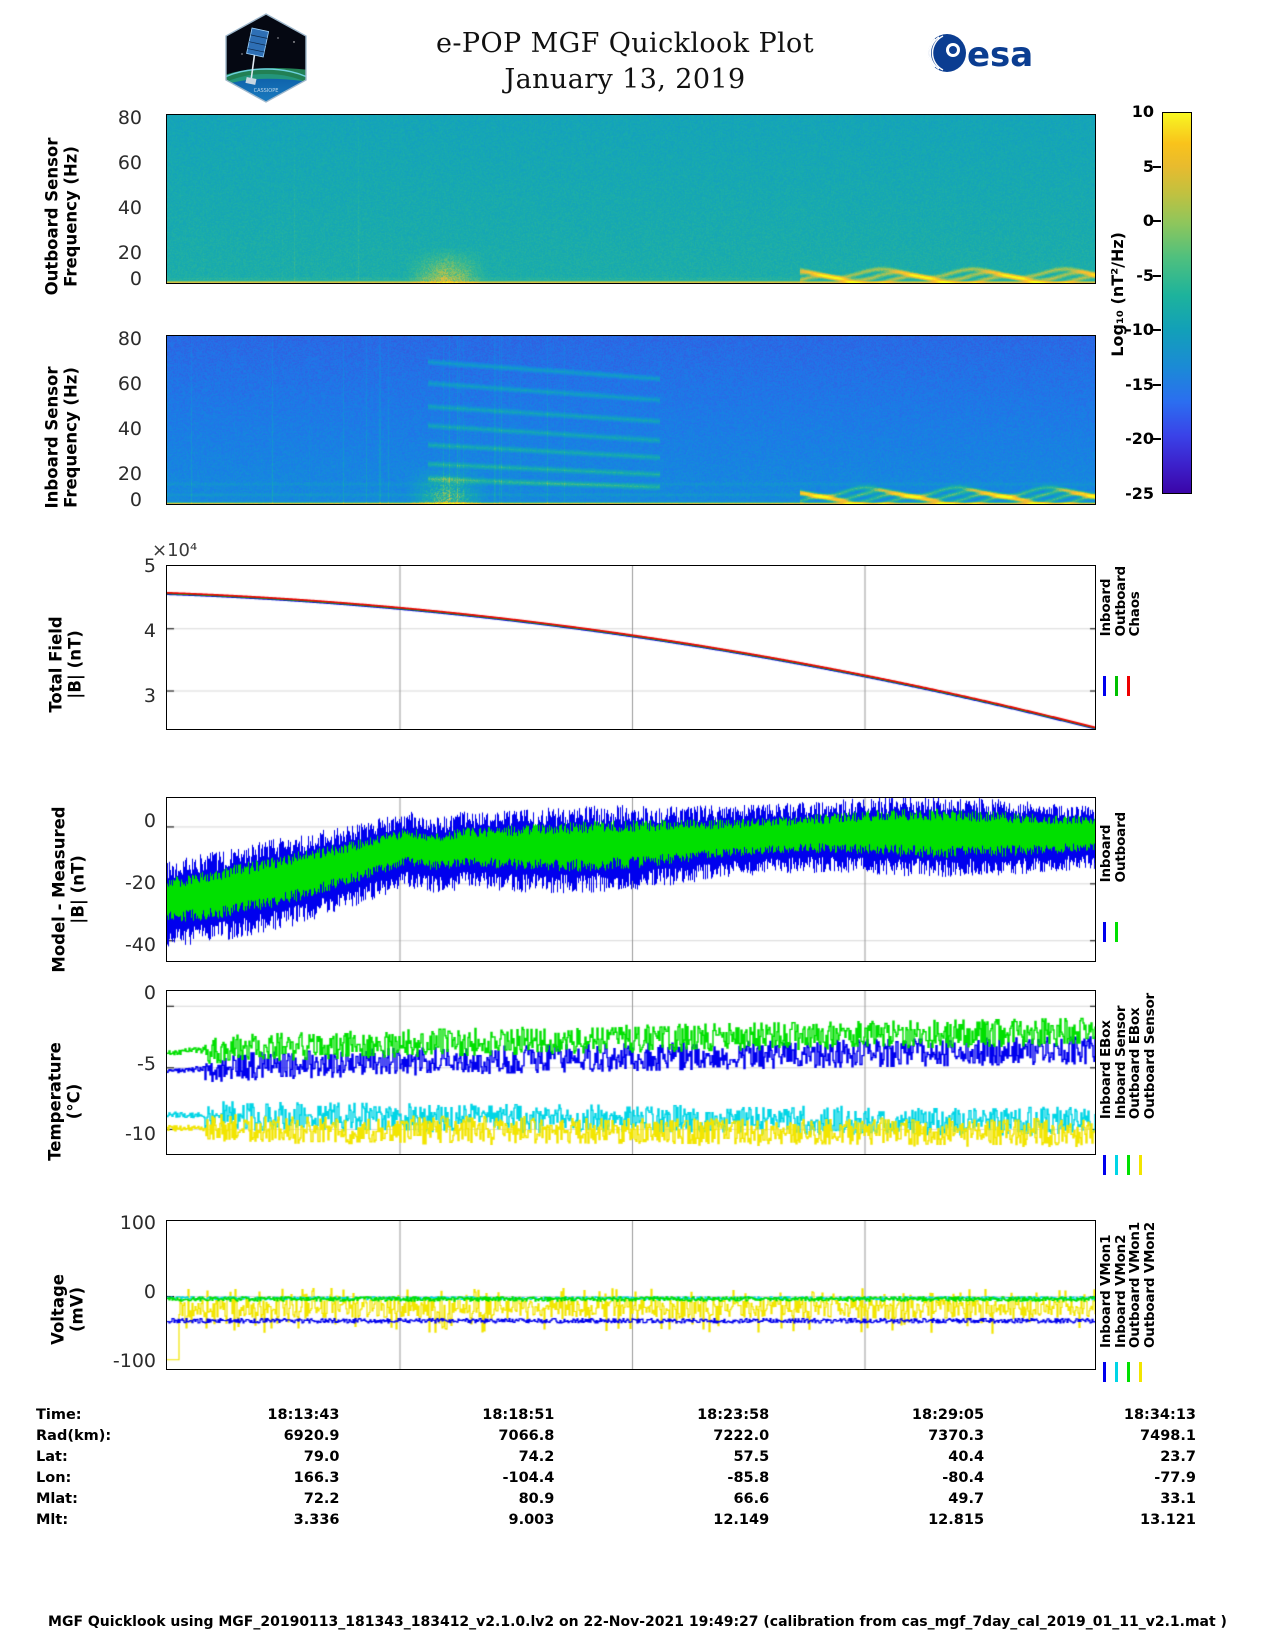  I want to click on temperature-canvas, so click(631, 1072).